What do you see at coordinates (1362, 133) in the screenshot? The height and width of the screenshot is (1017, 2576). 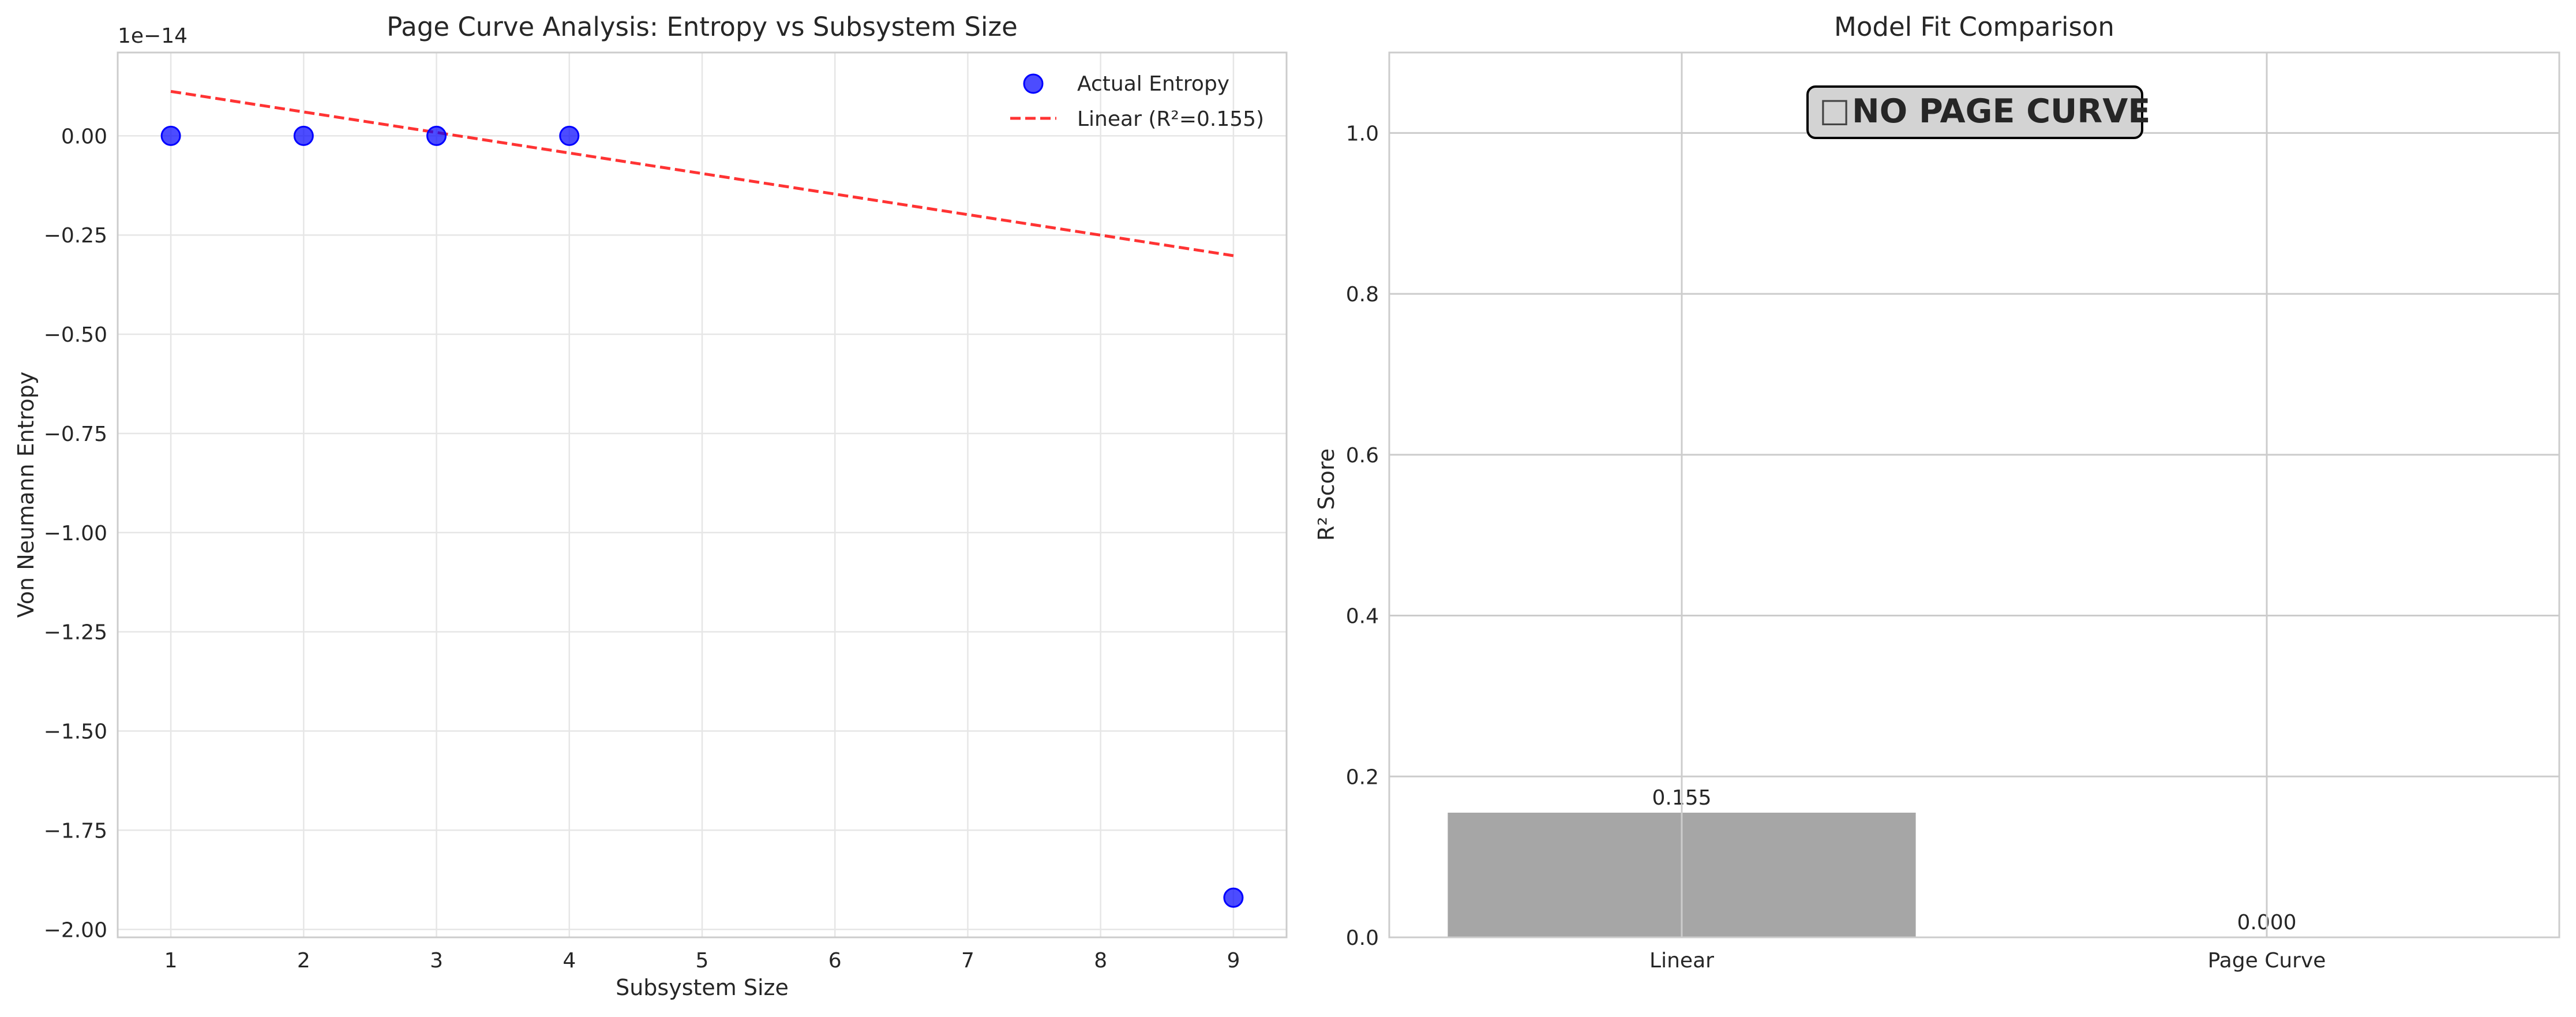 I see `right-y-tick-label: 1.0` at bounding box center [1362, 133].